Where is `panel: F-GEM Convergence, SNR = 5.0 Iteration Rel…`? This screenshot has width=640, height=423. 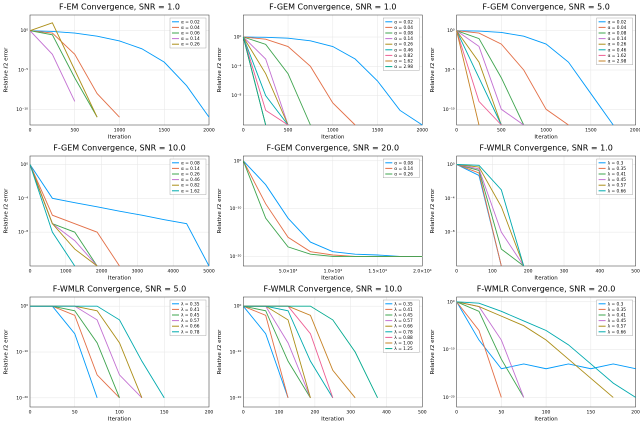 panel: F-GEM Convergence, SNR = 5.0 Iteration Rel… is located at coordinates (535, 72).